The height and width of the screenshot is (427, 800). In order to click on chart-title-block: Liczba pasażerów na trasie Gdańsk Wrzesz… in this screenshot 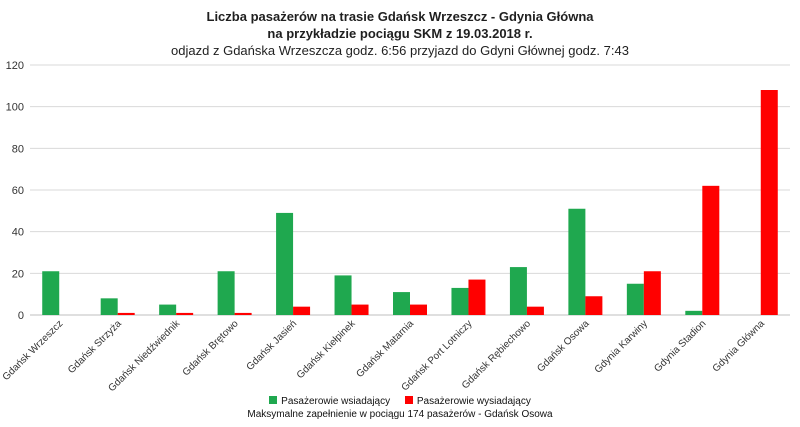, I will do `click(400, 34)`.